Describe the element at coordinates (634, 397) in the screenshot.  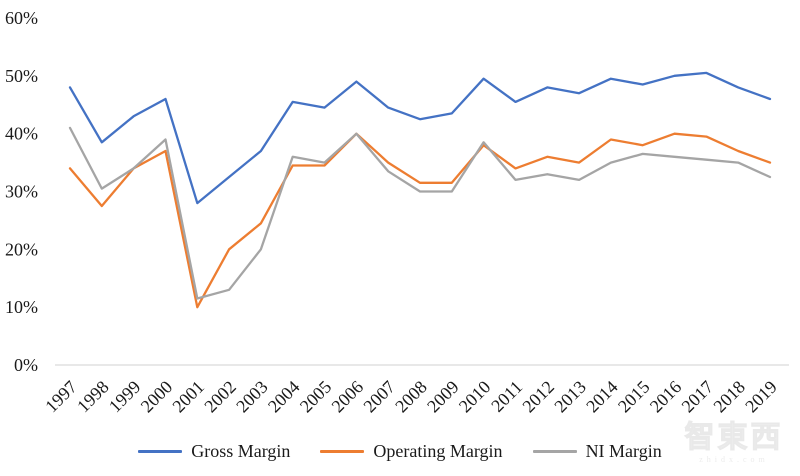
I see `x-axis-label-2015: 2015` at that location.